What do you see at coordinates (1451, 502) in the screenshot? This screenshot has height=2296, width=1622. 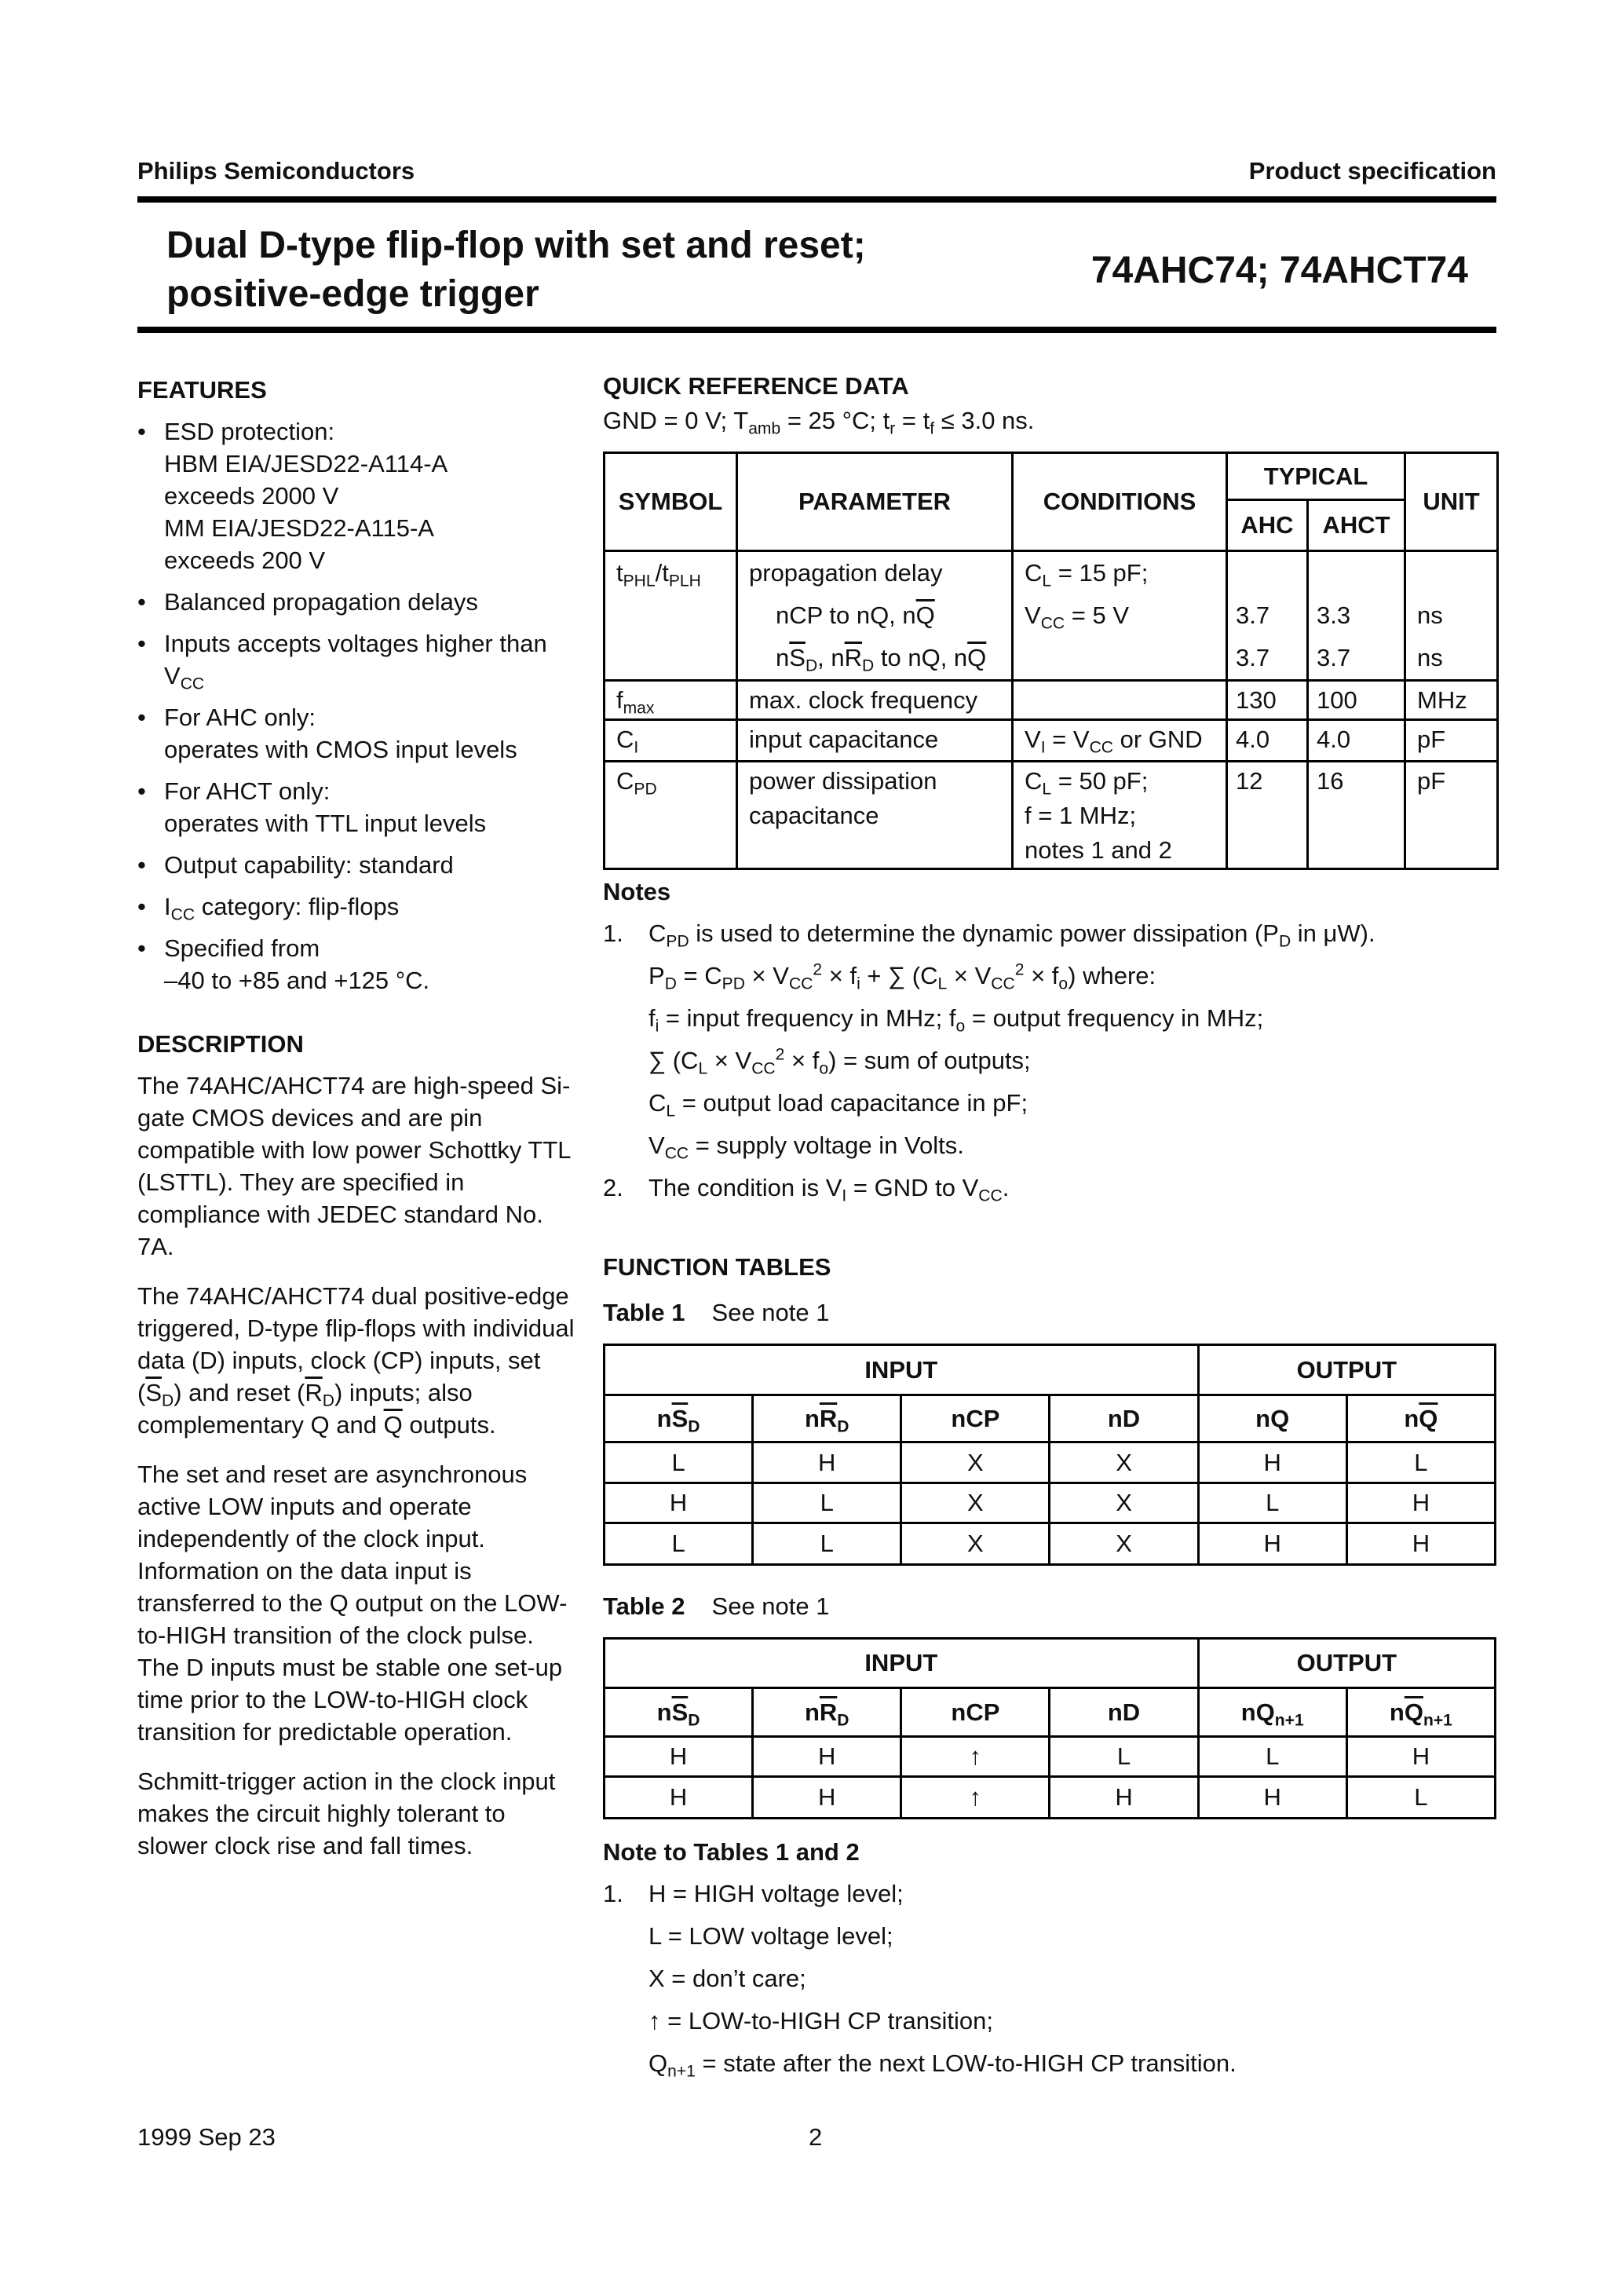 I see `header-unit: UNIT` at bounding box center [1451, 502].